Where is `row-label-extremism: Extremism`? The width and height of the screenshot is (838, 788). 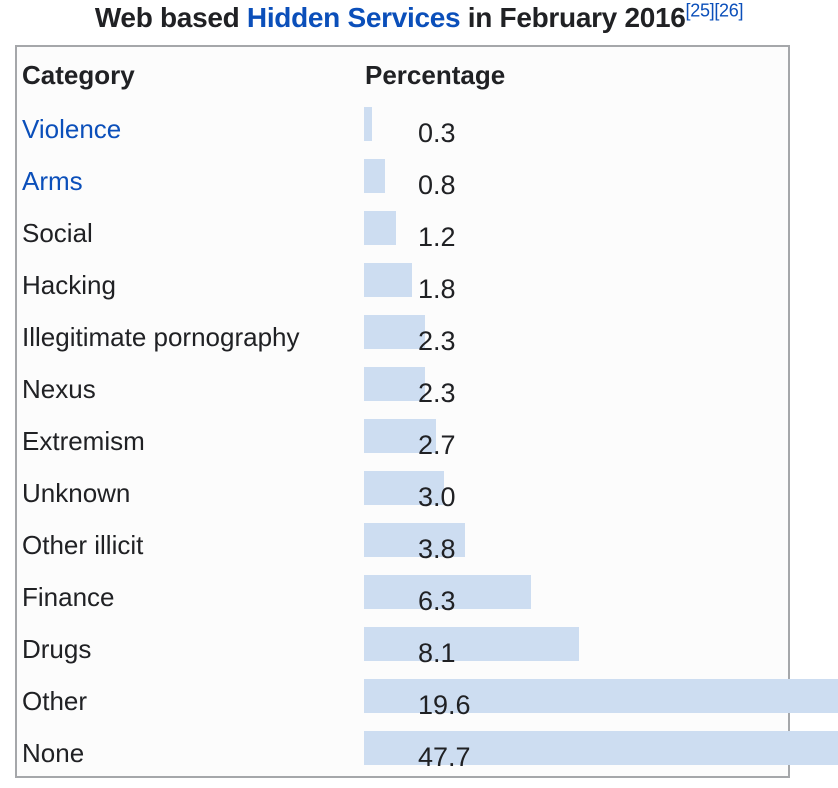
row-label-extremism: Extremism is located at coordinates (83, 441).